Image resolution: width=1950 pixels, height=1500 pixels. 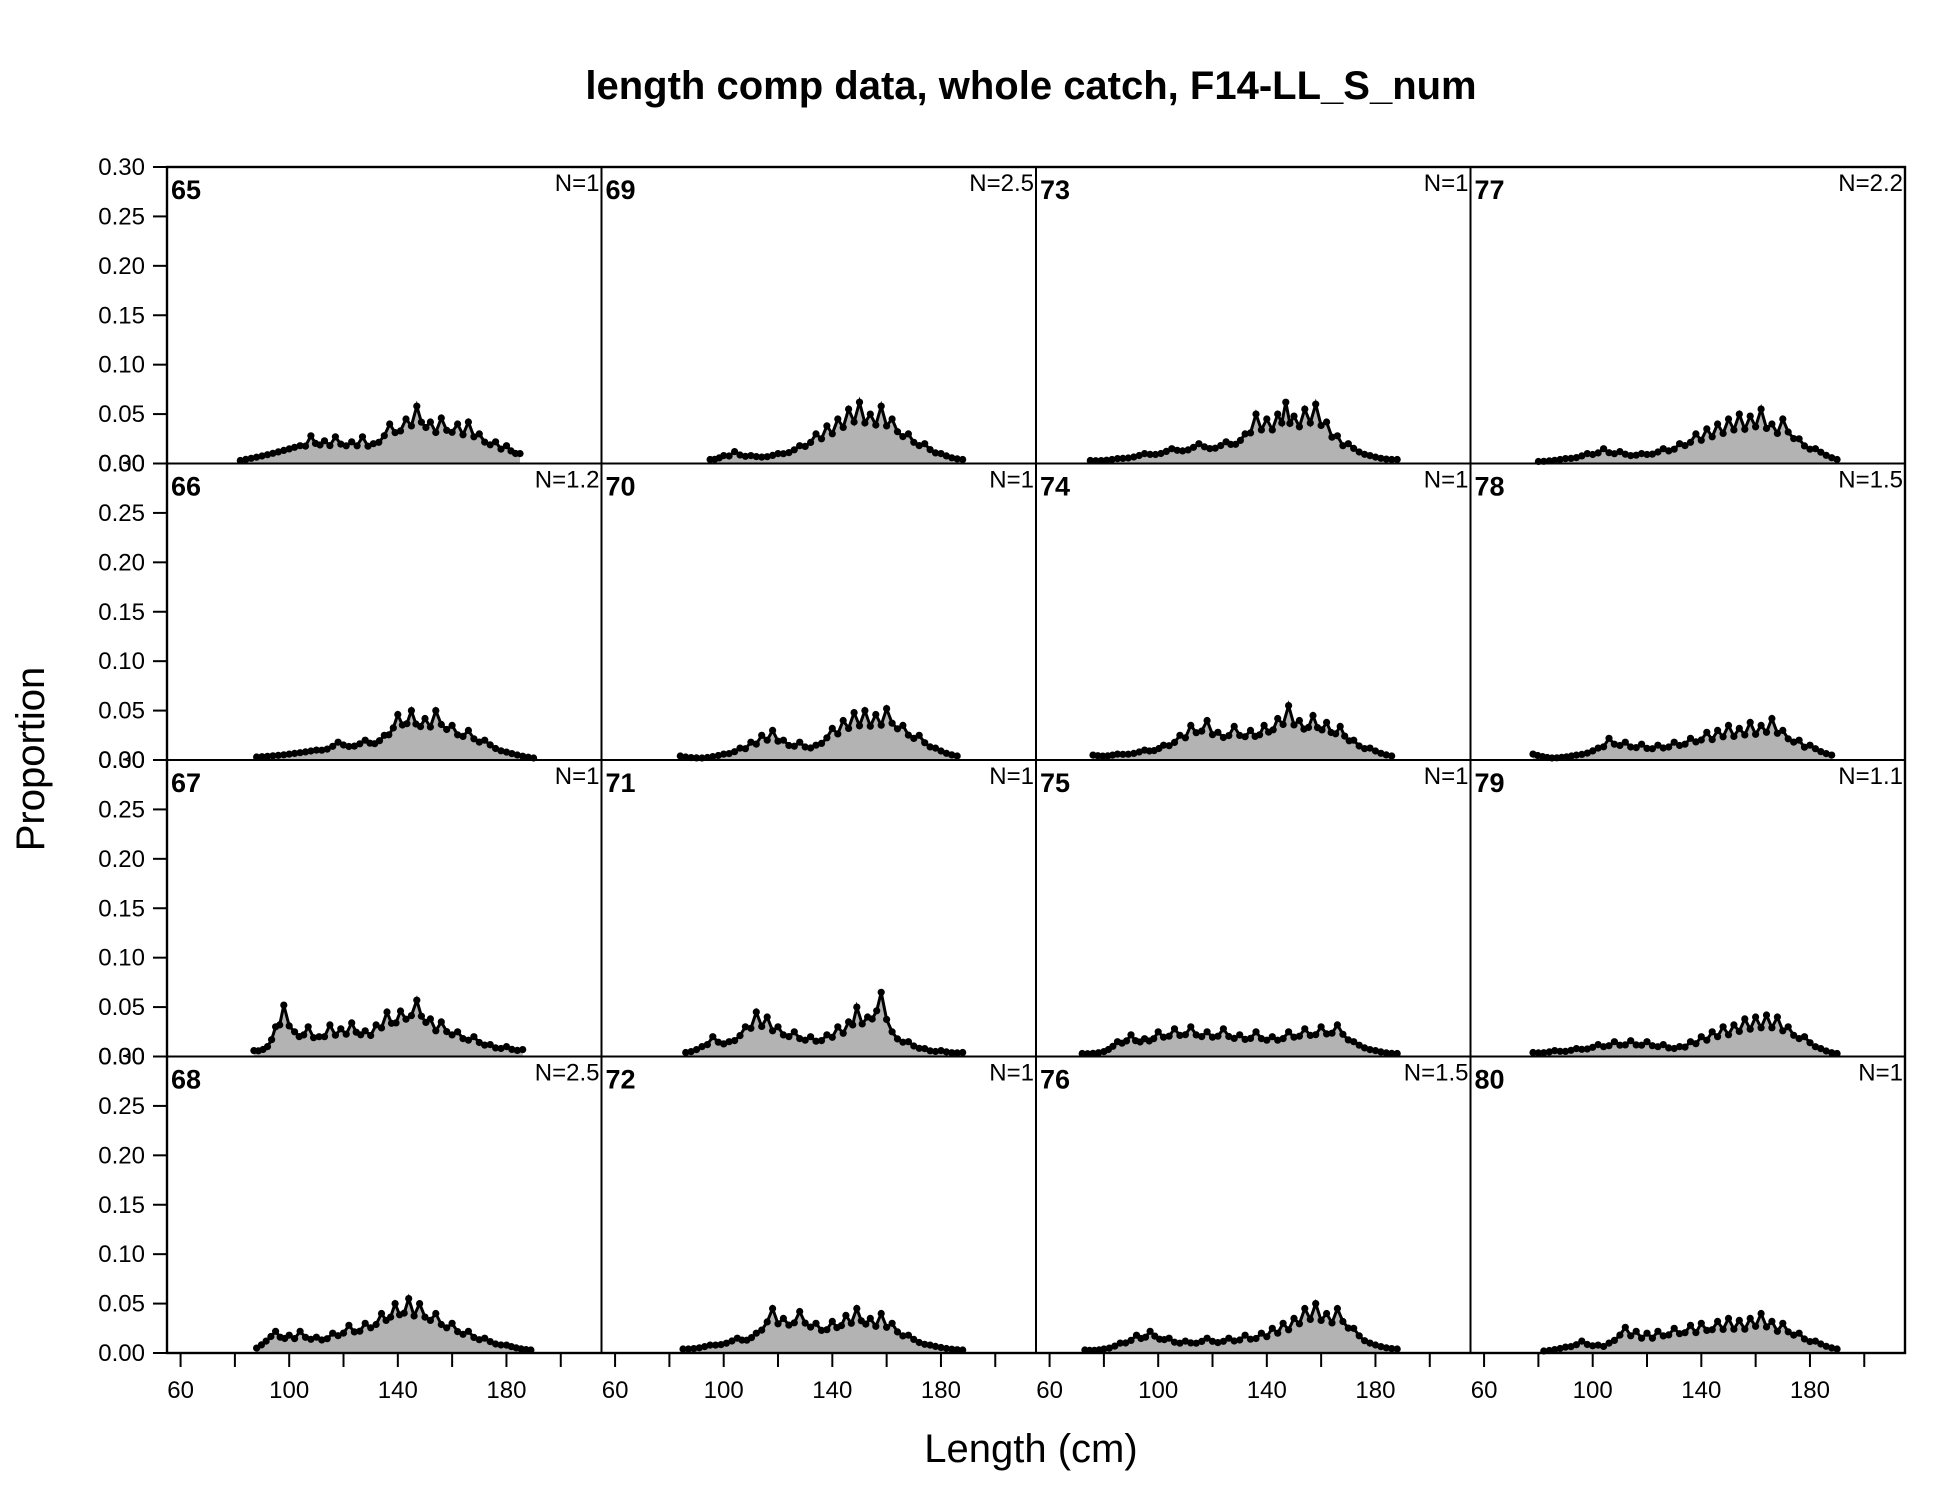 What do you see at coordinates (121, 1057) in the screenshot?
I see `y-tick-label: 0.30` at bounding box center [121, 1057].